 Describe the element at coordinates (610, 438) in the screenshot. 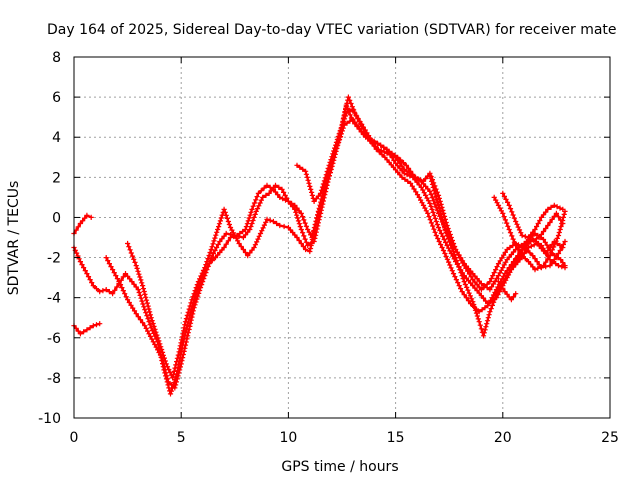

I see `x-tick-label: 25` at that location.